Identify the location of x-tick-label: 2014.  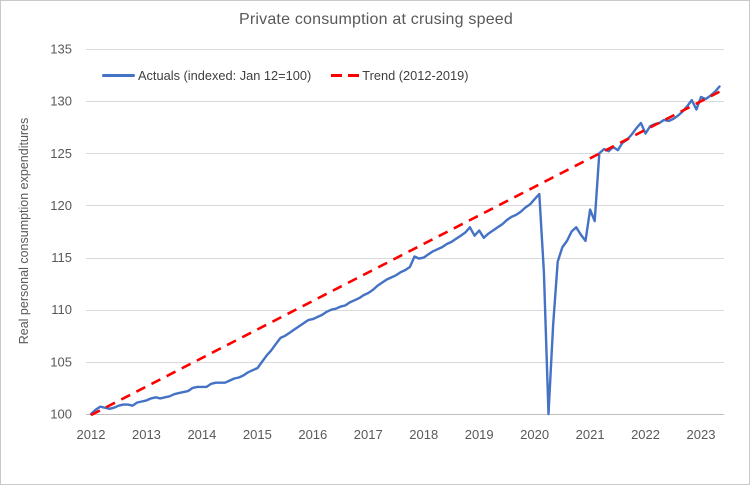
(201, 434).